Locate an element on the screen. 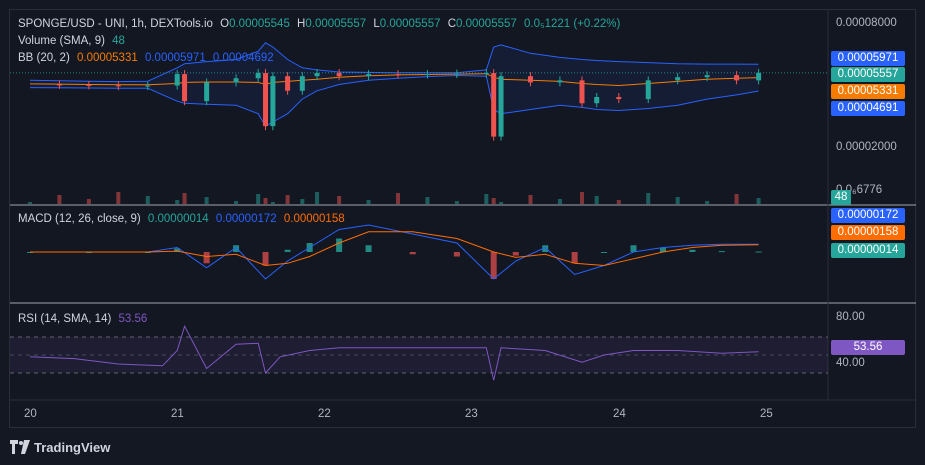 The image size is (925, 465). bb-basis-badge: 0.00005331 is located at coordinates (868, 91).